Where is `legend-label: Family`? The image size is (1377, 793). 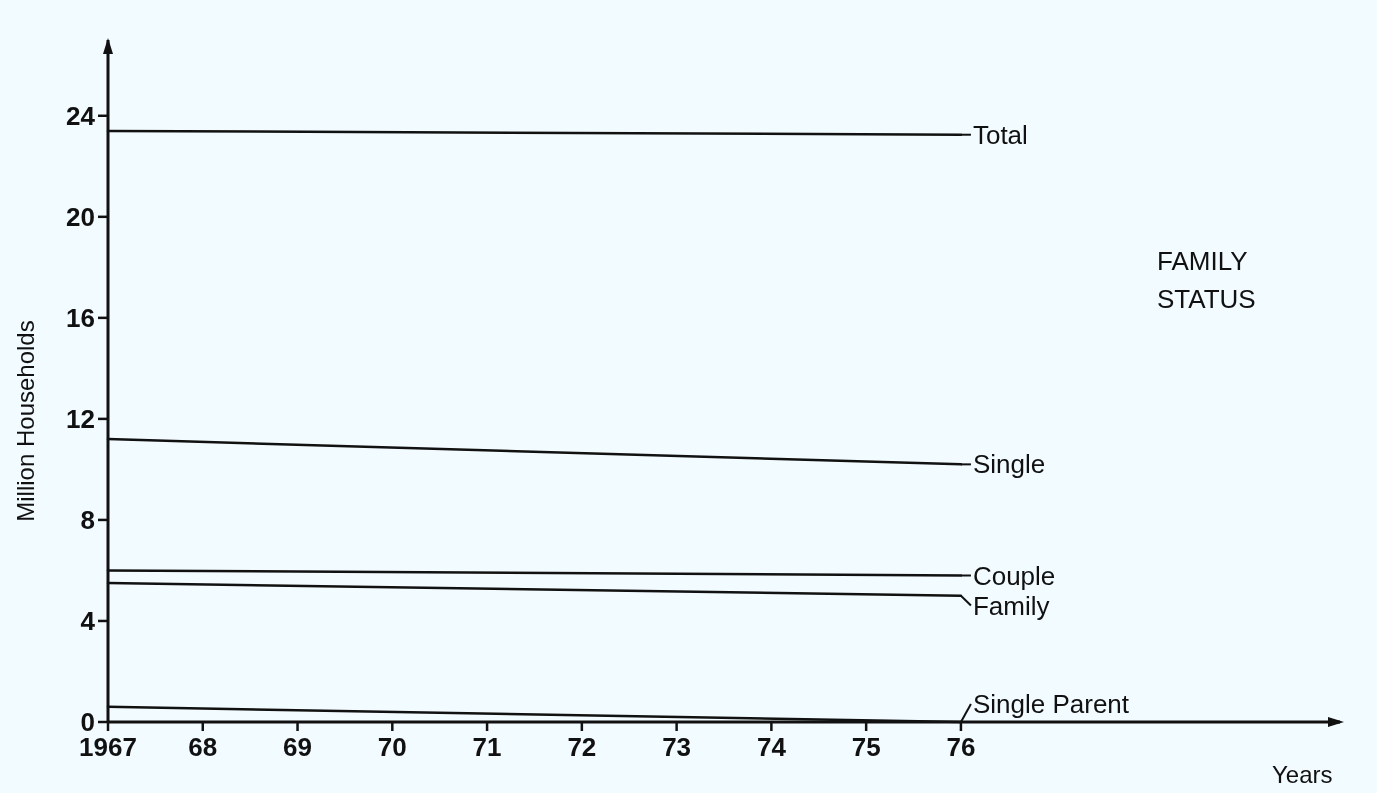 legend-label: Family is located at coordinates (1011, 605).